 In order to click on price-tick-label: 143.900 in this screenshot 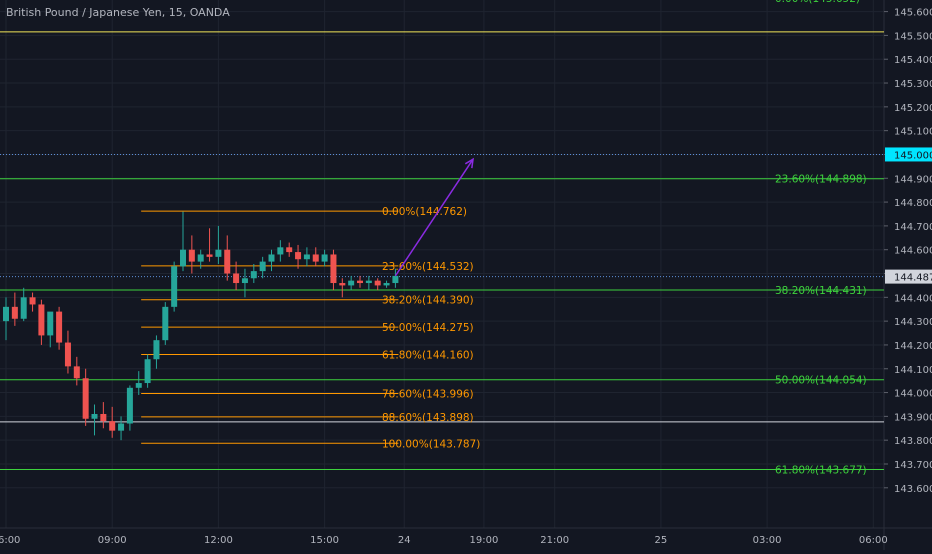, I will do `click(913, 417)`.